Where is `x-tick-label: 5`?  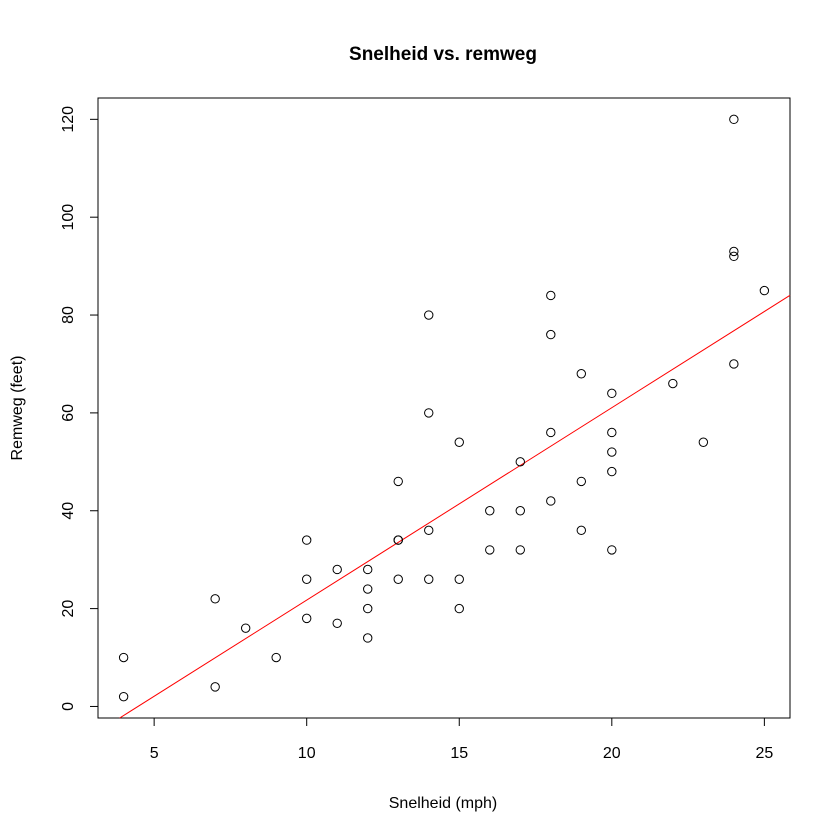 x-tick-label: 5 is located at coordinates (154, 753).